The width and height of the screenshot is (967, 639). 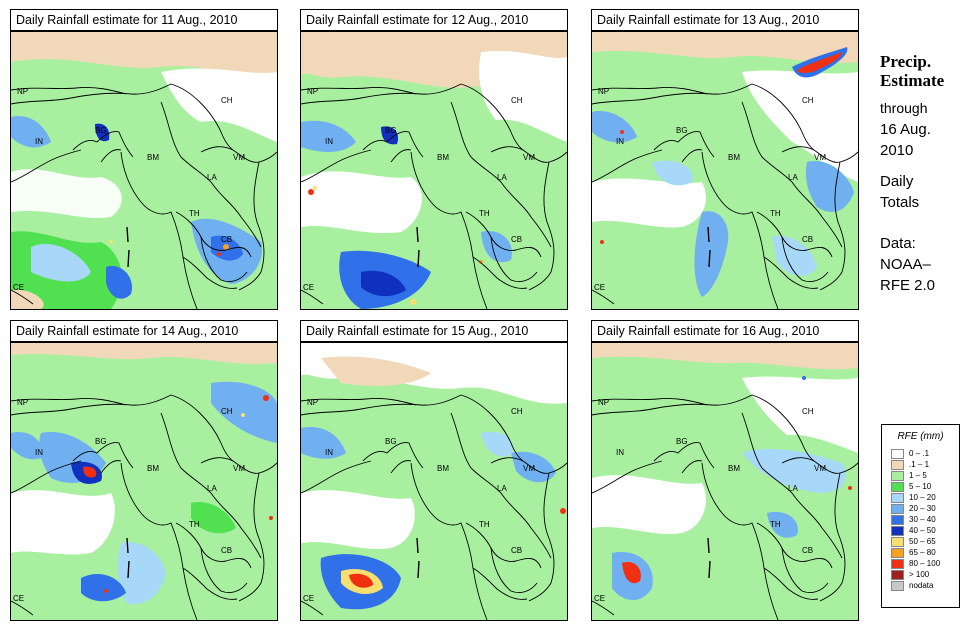 I want to click on legend-label: 40 – 50, so click(x=922, y=530).